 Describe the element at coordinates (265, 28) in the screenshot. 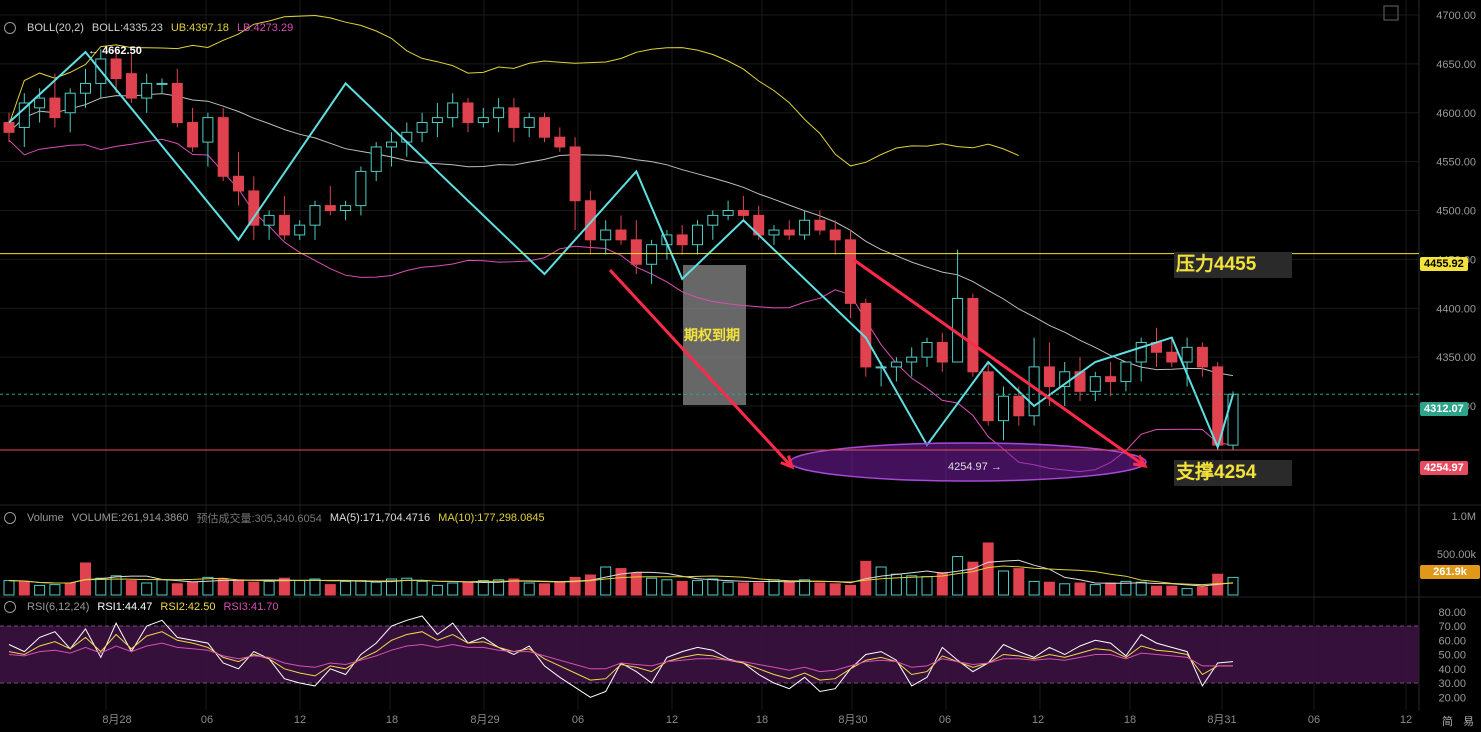

I see `boll-lb: LB:4273.29` at that location.